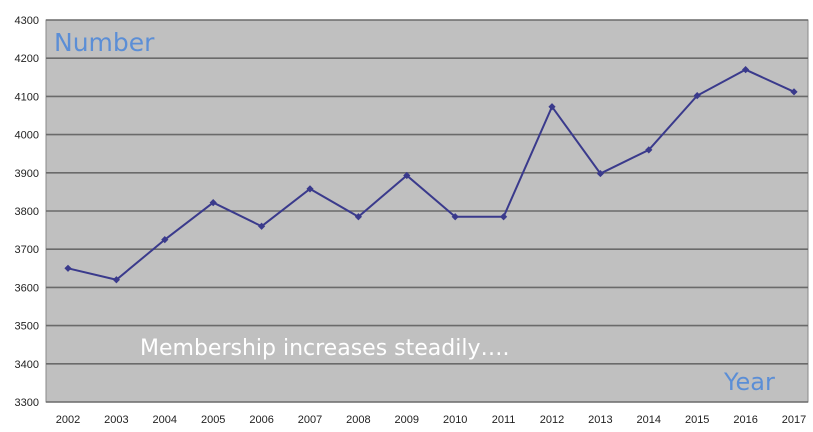 Image resolution: width=813 pixels, height=432 pixels. Describe the element at coordinates (27, 288) in the screenshot. I see `y-tick-label: 3600` at that location.